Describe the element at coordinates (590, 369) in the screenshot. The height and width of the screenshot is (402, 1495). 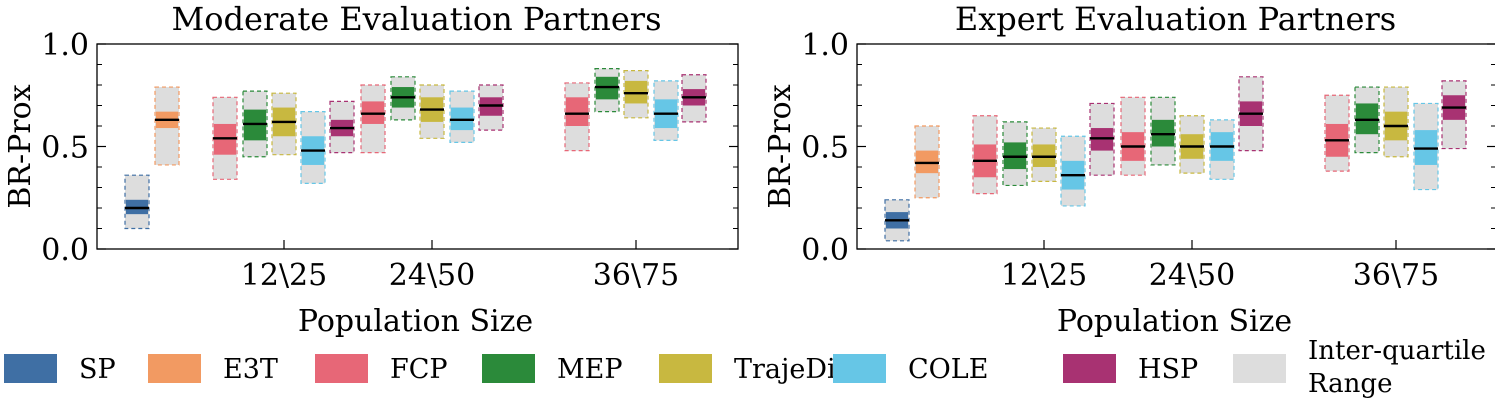
I see `legend-label-4: MEP` at that location.